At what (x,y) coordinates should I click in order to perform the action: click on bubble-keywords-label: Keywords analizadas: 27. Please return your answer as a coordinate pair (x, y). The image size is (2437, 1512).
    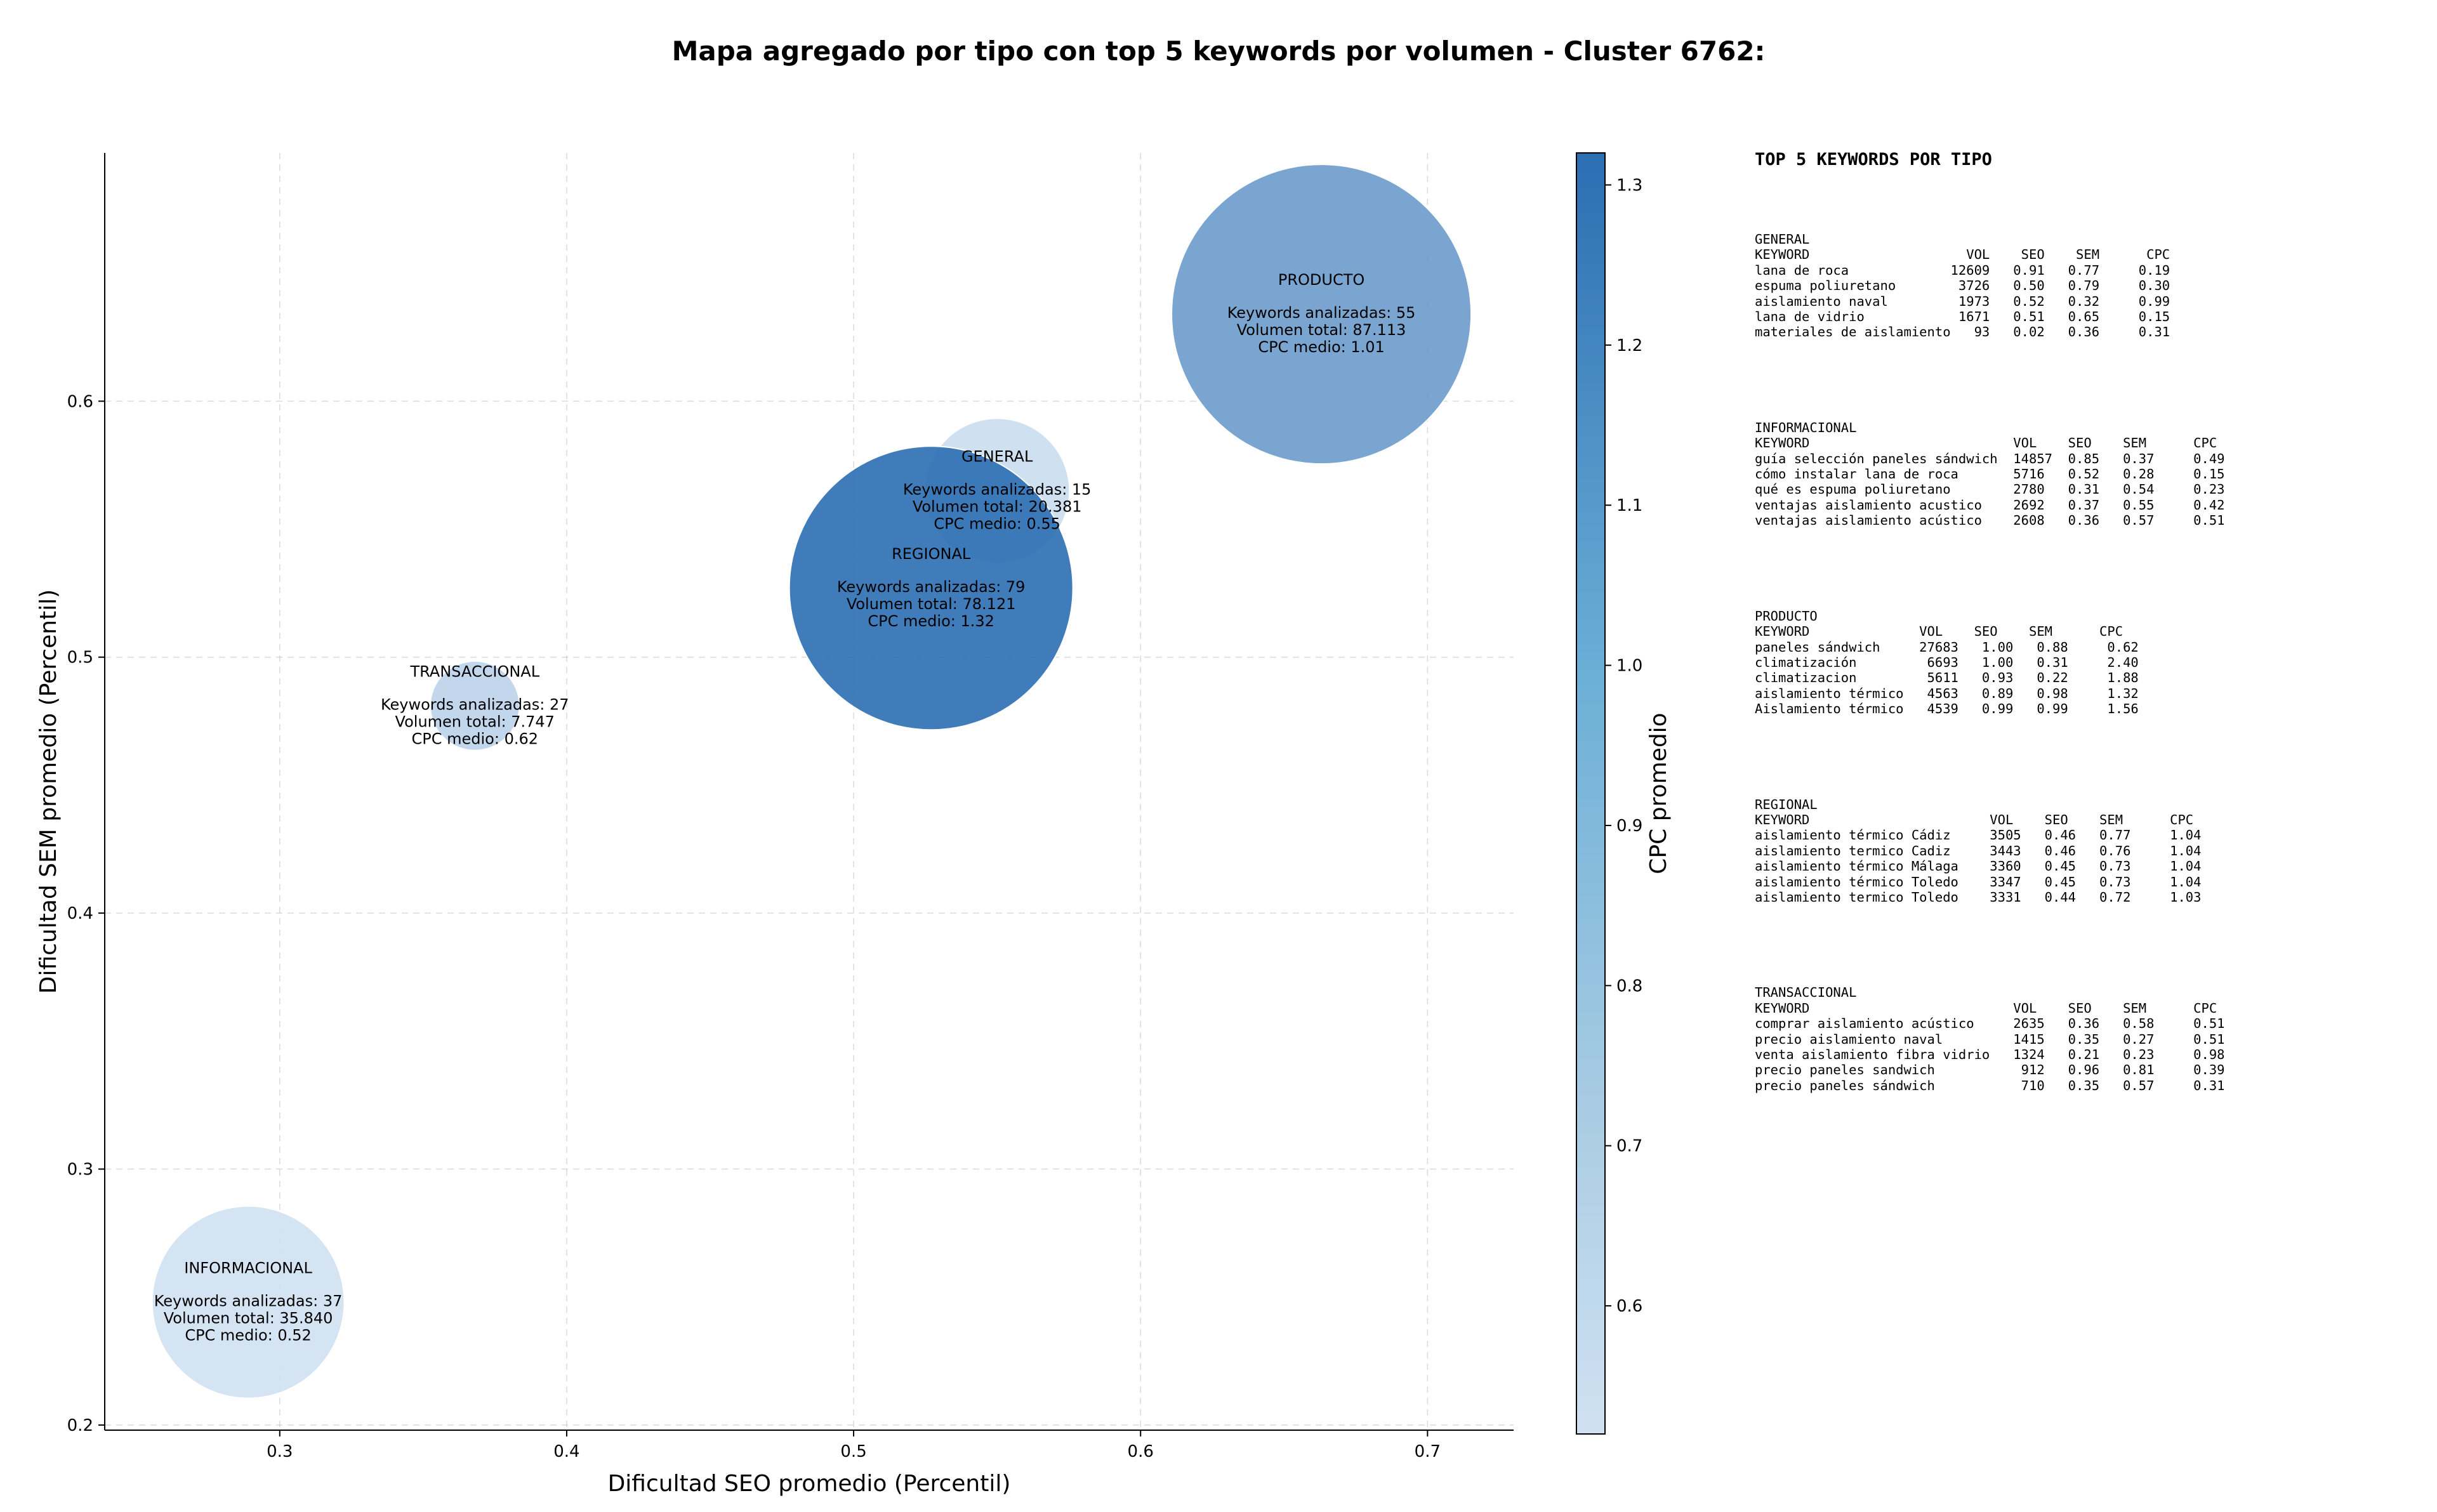
    Looking at the image, I should click on (475, 704).